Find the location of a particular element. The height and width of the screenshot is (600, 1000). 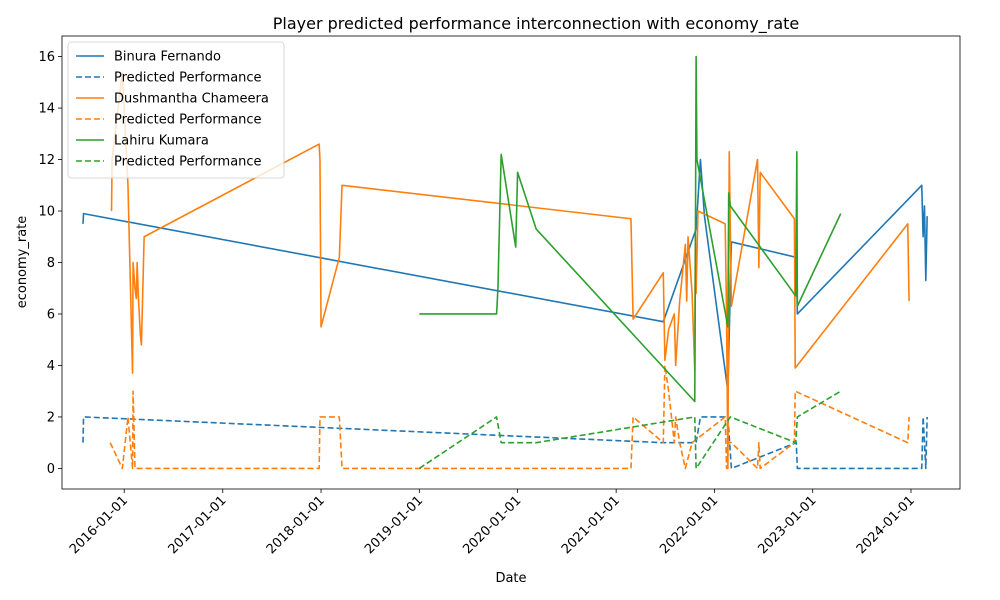

y-tick-label-0: 0 is located at coordinates (51, 469).